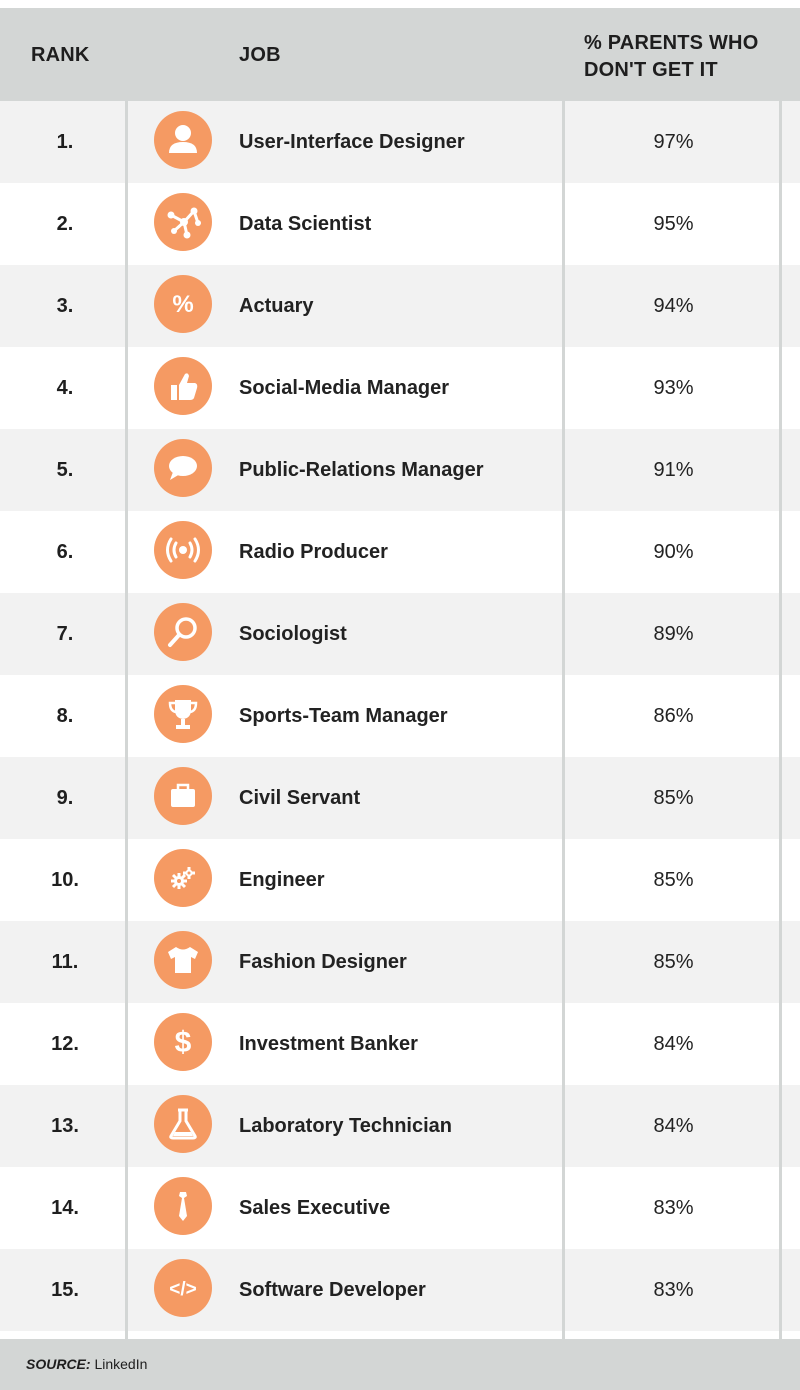 The height and width of the screenshot is (1390, 800). I want to click on rank-cell: 1., so click(65, 142).